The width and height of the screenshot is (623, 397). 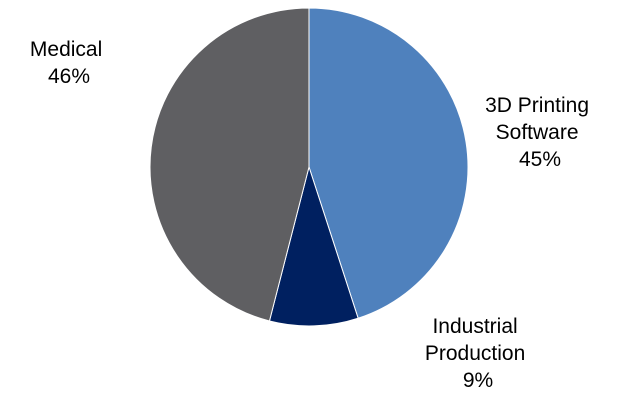 What do you see at coordinates (474, 326) in the screenshot?
I see `label-industrial-production-line-1: Industrial` at bounding box center [474, 326].